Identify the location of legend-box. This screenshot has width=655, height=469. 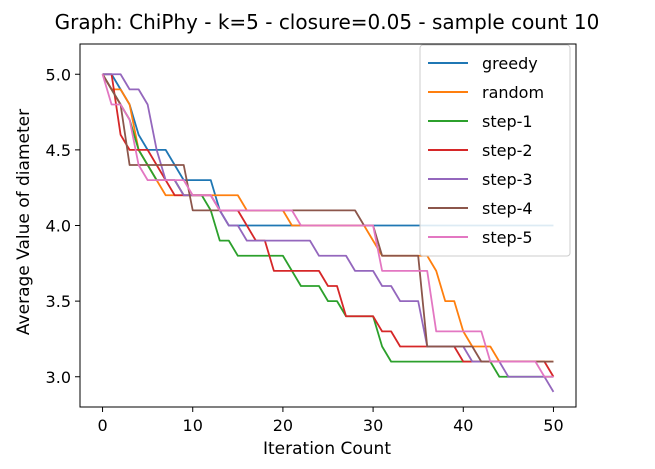
(495, 150).